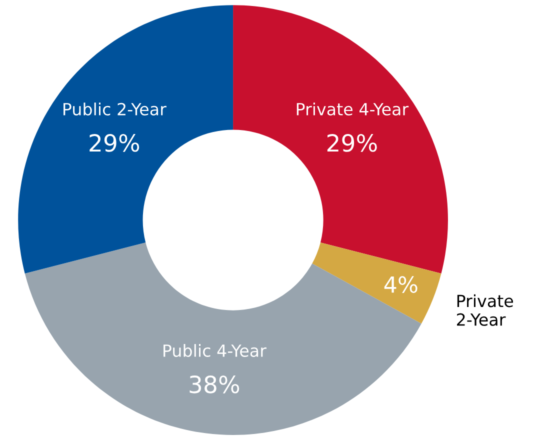  Describe the element at coordinates (352, 109) in the screenshot. I see `slice-label: Private 4-Year` at that location.